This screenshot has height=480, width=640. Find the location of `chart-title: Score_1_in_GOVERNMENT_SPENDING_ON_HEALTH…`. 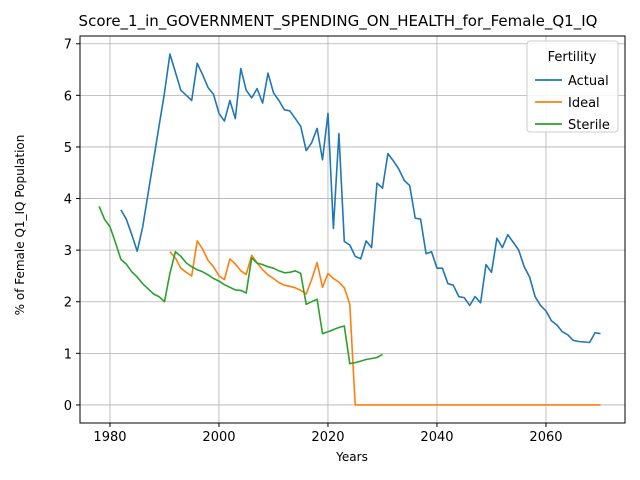

chart-title: Score_1_in_GOVERNMENT_SPENDING_ON_HEALTH… is located at coordinates (338, 21).